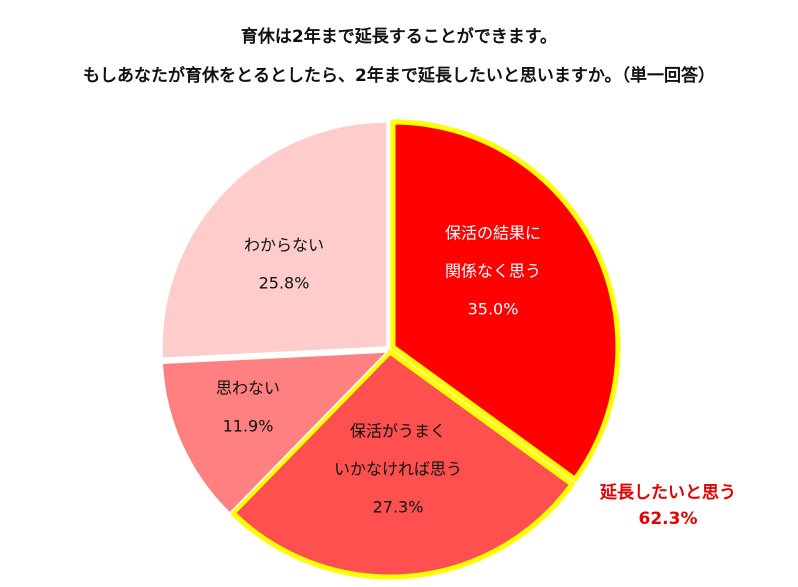 This screenshot has width=798, height=587. I want to click on slice-value-label: 27.3%, so click(398, 507).